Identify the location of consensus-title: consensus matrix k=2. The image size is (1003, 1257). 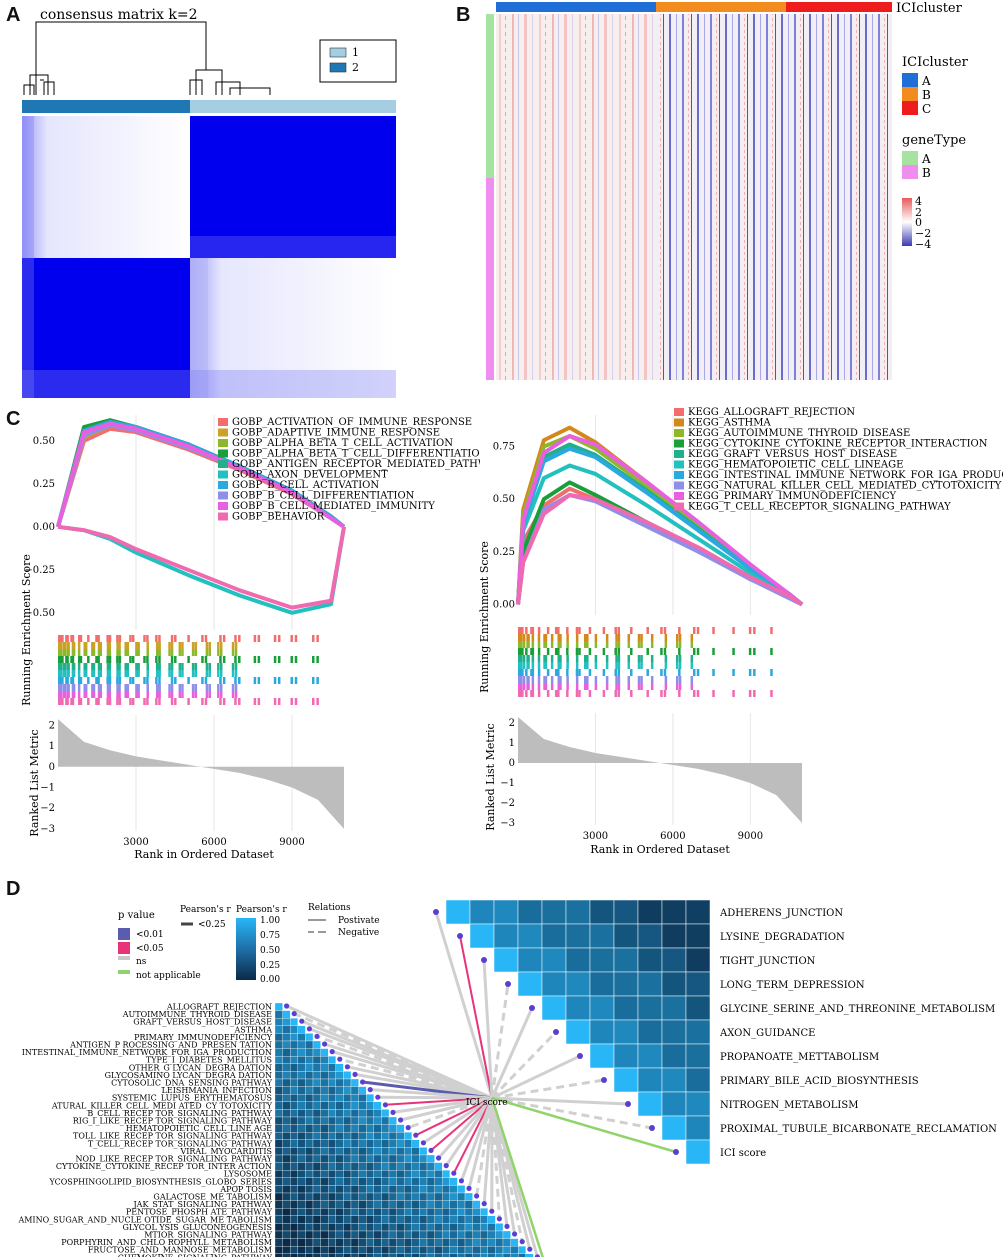
(119, 15).